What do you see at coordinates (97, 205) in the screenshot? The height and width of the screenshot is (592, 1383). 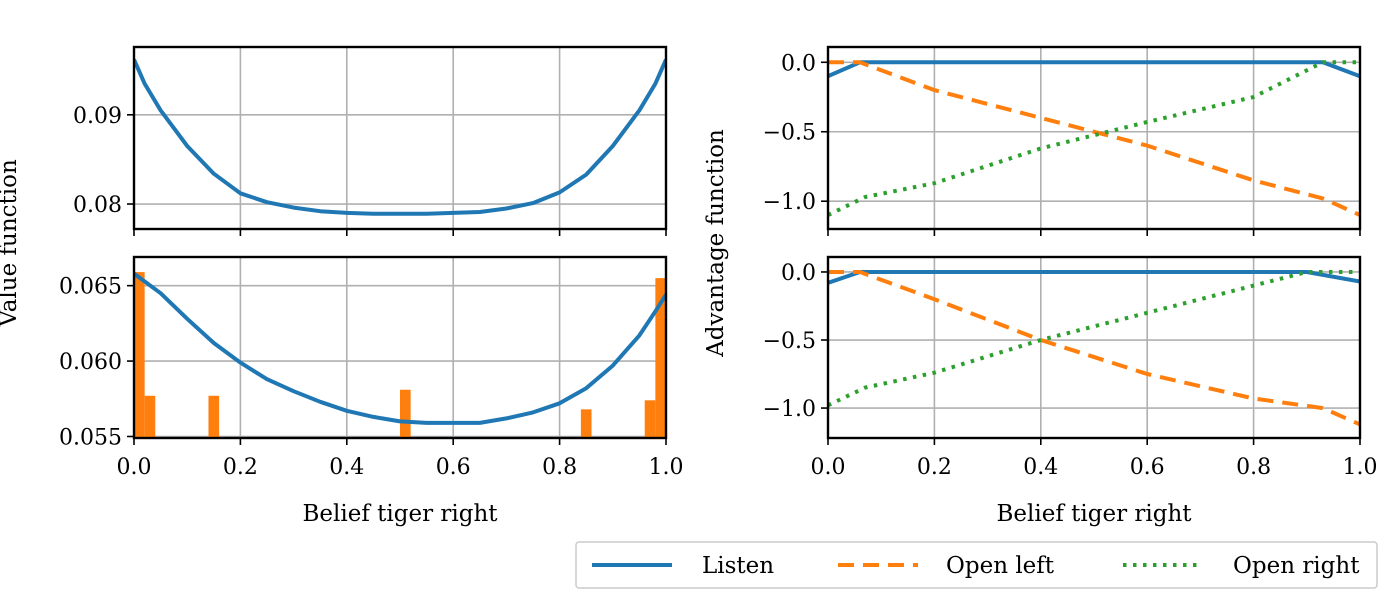 I see `y-tick-label: 0.08` at bounding box center [97, 205].